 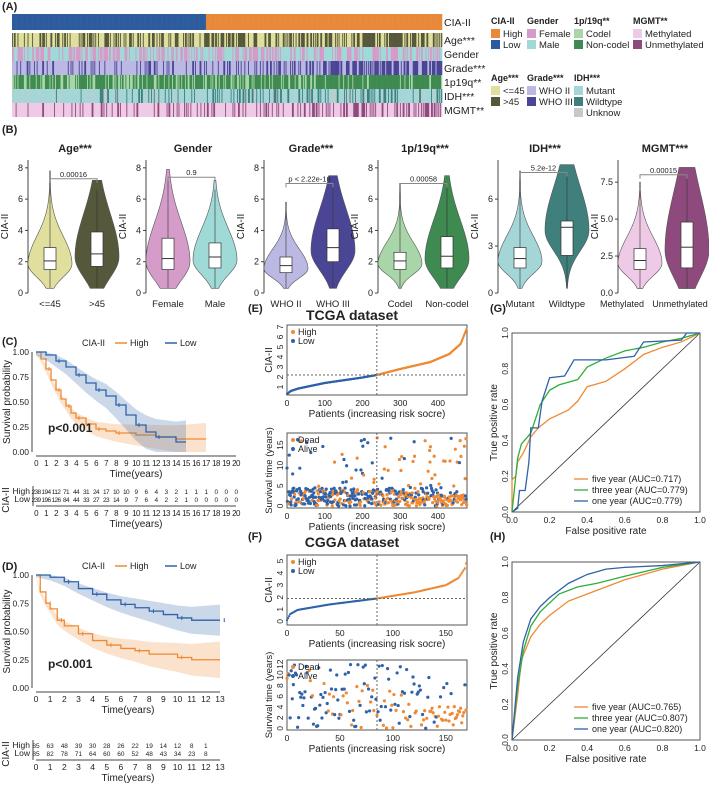 What do you see at coordinates (505, 476) in the screenshot?
I see `y-tick-label: 0.2` at bounding box center [505, 476].